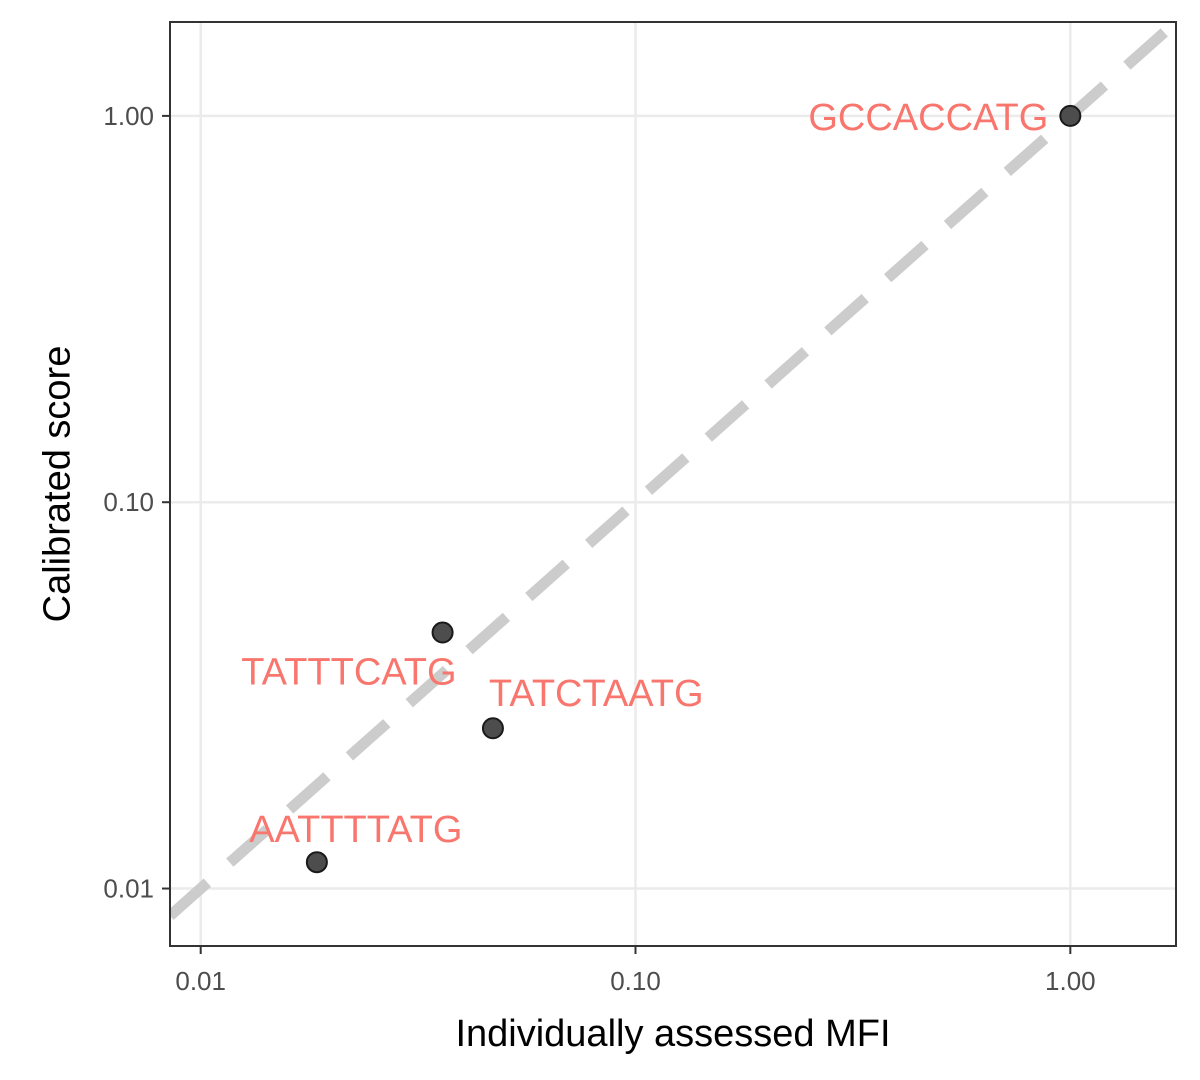 This screenshot has height=1080, width=1200. Describe the element at coordinates (348, 672) in the screenshot. I see `point-label-1: TATTTCATG` at that location.